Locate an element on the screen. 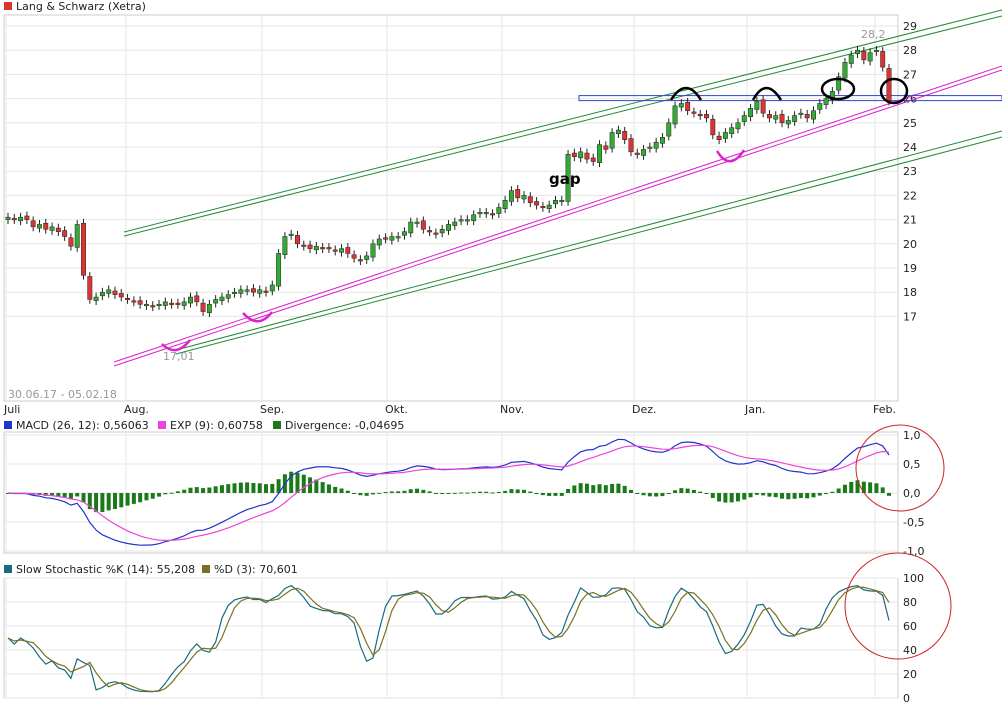  support-touch-mark is located at coordinates (176, 345).